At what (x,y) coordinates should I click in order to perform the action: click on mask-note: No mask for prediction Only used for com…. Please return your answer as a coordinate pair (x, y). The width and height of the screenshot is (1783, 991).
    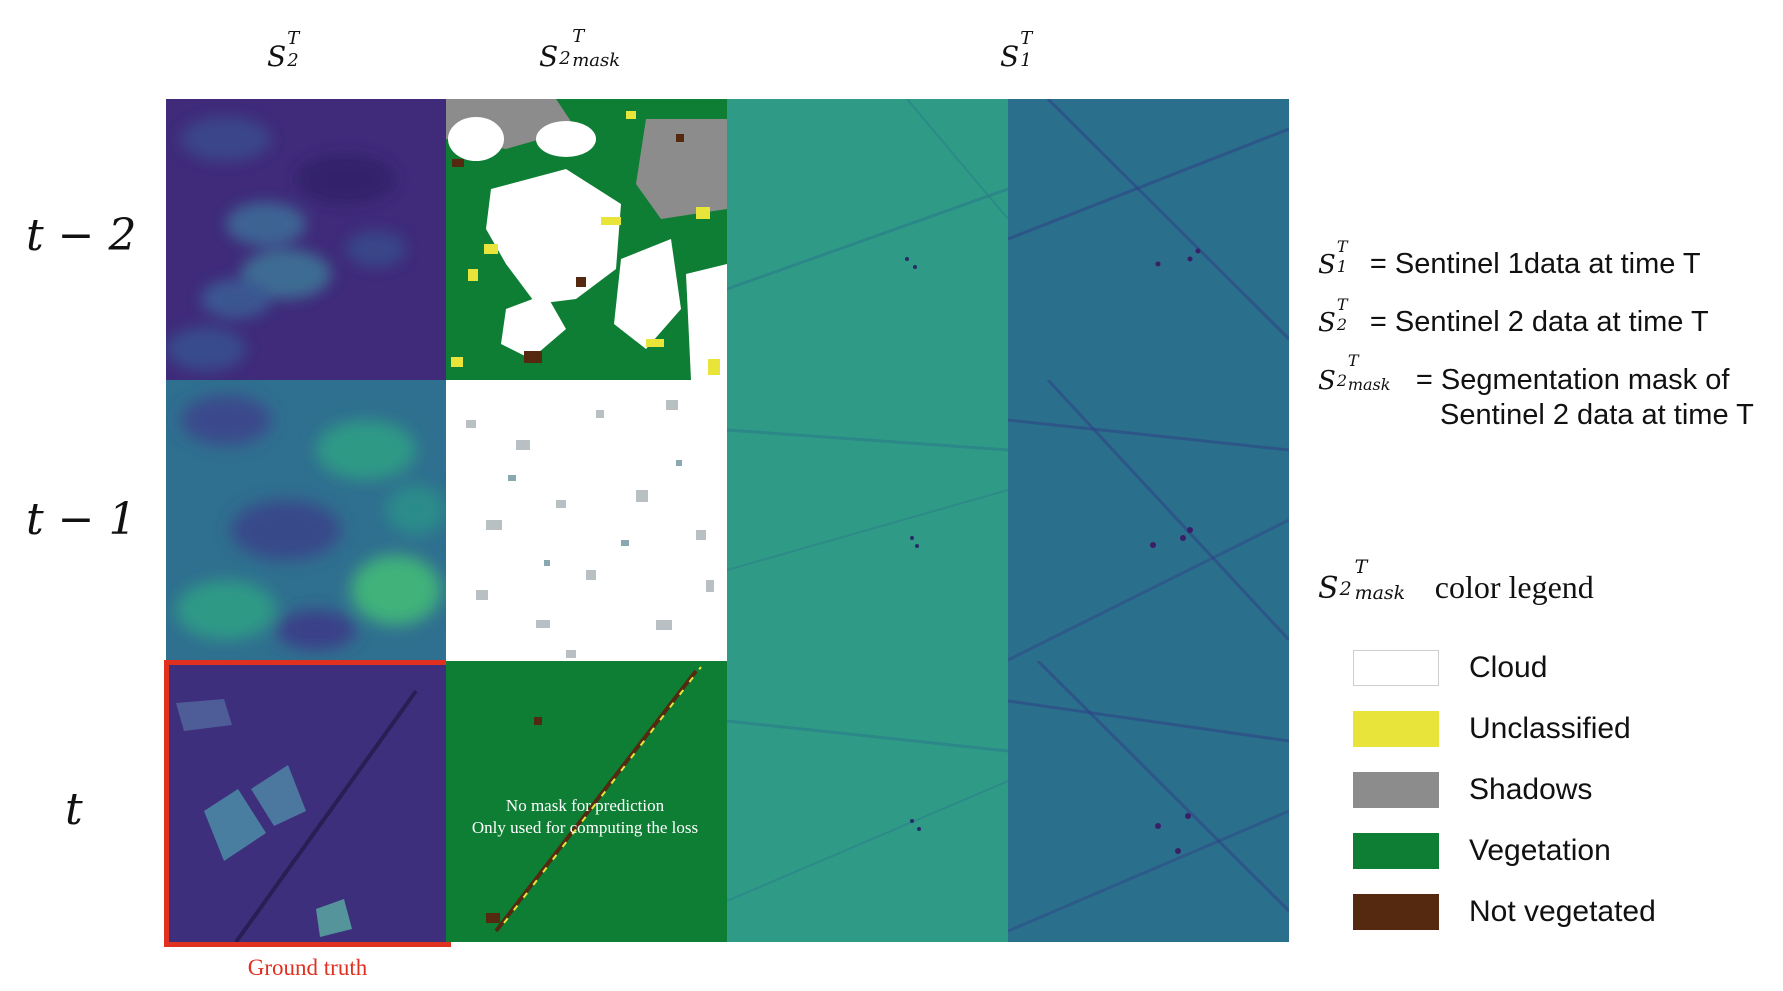
    Looking at the image, I should click on (585, 816).